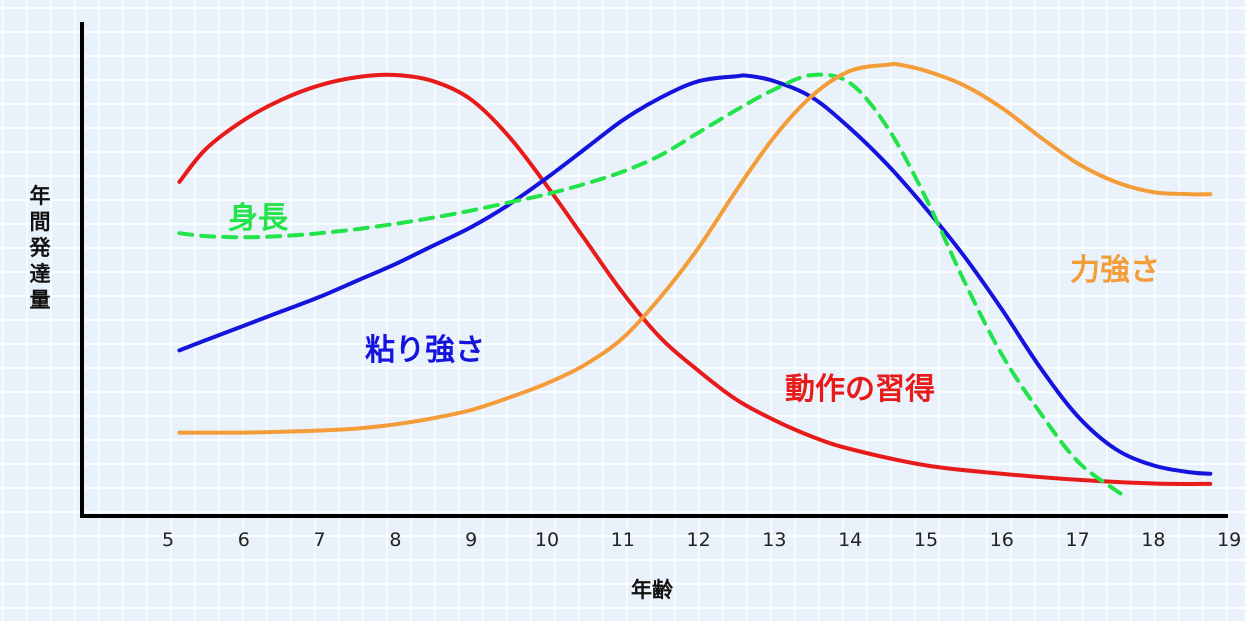 This screenshot has width=1245, height=621. Describe the element at coordinates (623, 540) in the screenshot. I see `x-tick-label: 11` at that location.